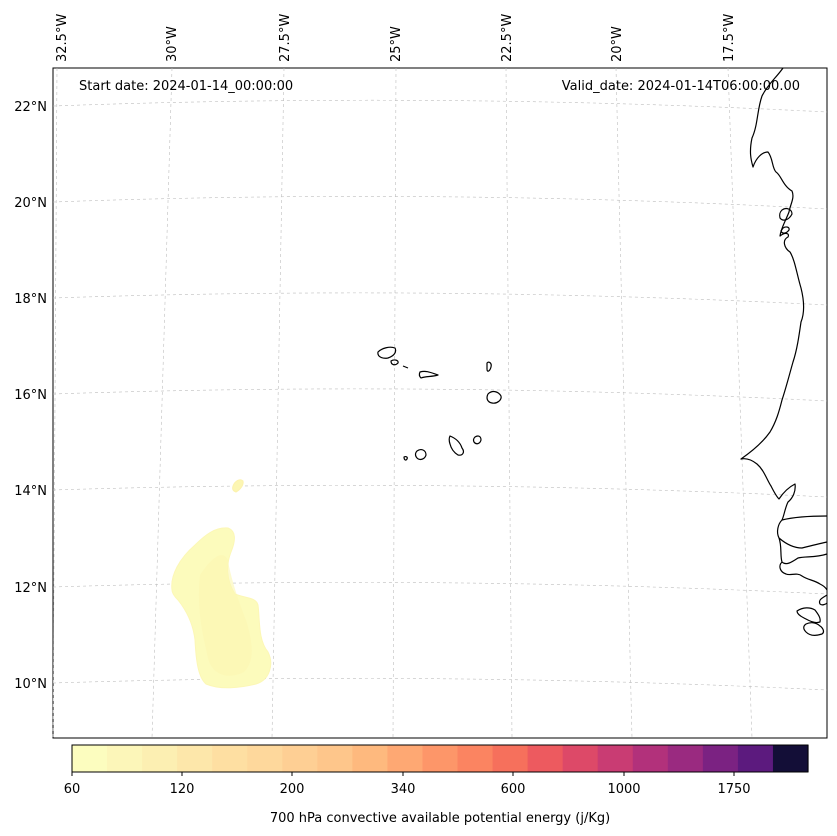 The image size is (837, 836). What do you see at coordinates (182, 789) in the screenshot?
I see `colorbar-tick-label: 120` at bounding box center [182, 789].